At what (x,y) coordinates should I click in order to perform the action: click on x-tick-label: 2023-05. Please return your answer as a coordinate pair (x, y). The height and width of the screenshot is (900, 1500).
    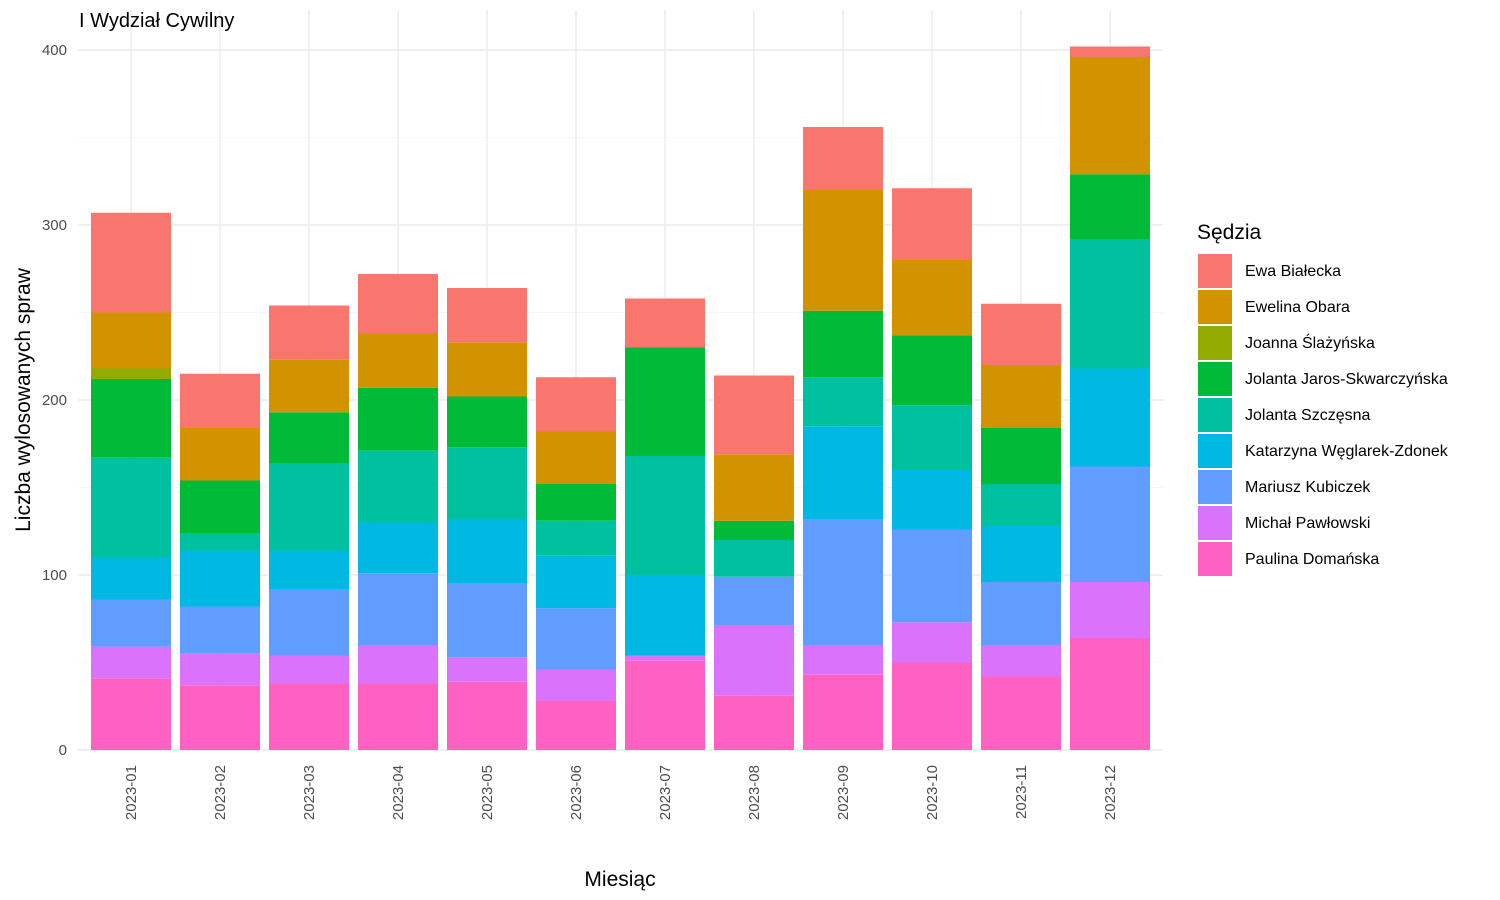
    Looking at the image, I should click on (487, 792).